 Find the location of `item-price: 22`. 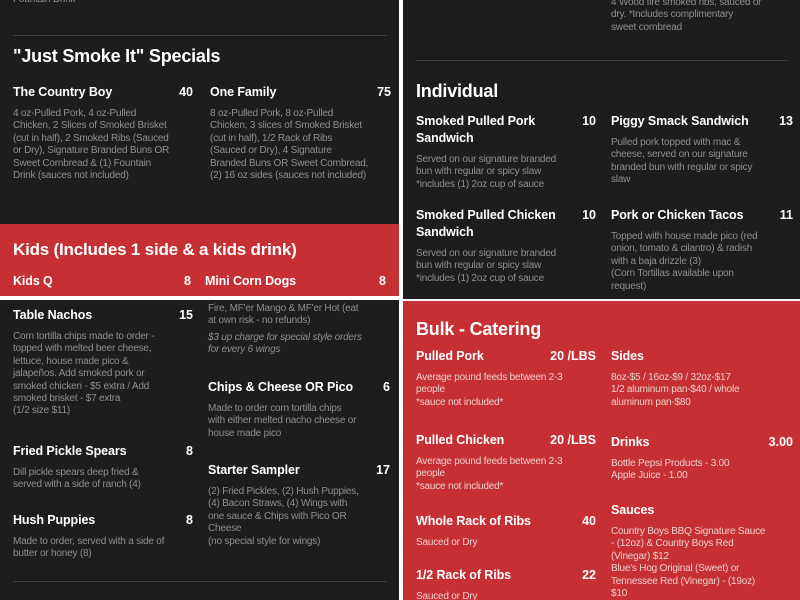

item-price: 22 is located at coordinates (589, 575).